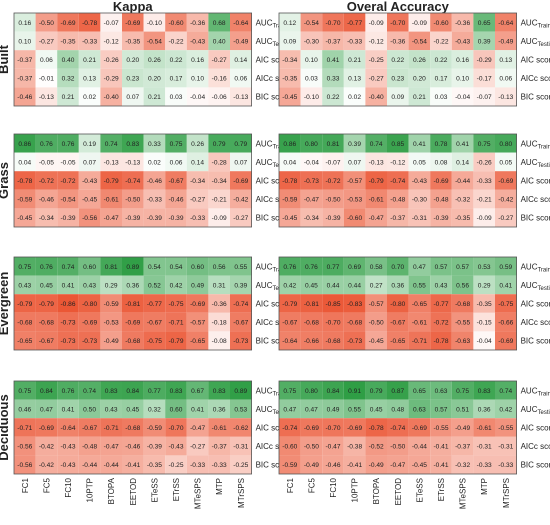 The image size is (550, 525). What do you see at coordinates (333, 79) in the screenshot?
I see `cell-value-label: 0.33` at bounding box center [333, 79].